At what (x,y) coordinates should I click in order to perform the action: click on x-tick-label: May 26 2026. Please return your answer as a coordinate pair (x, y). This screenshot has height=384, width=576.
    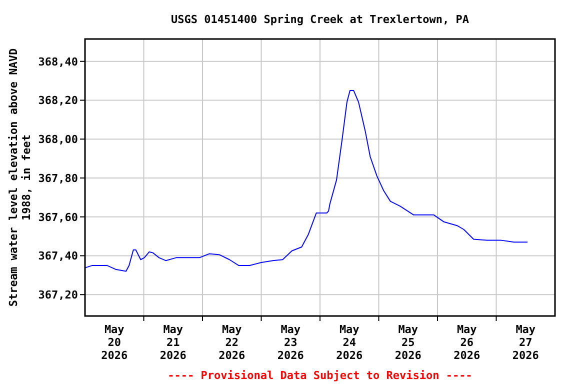
    Looking at the image, I should click on (467, 342).